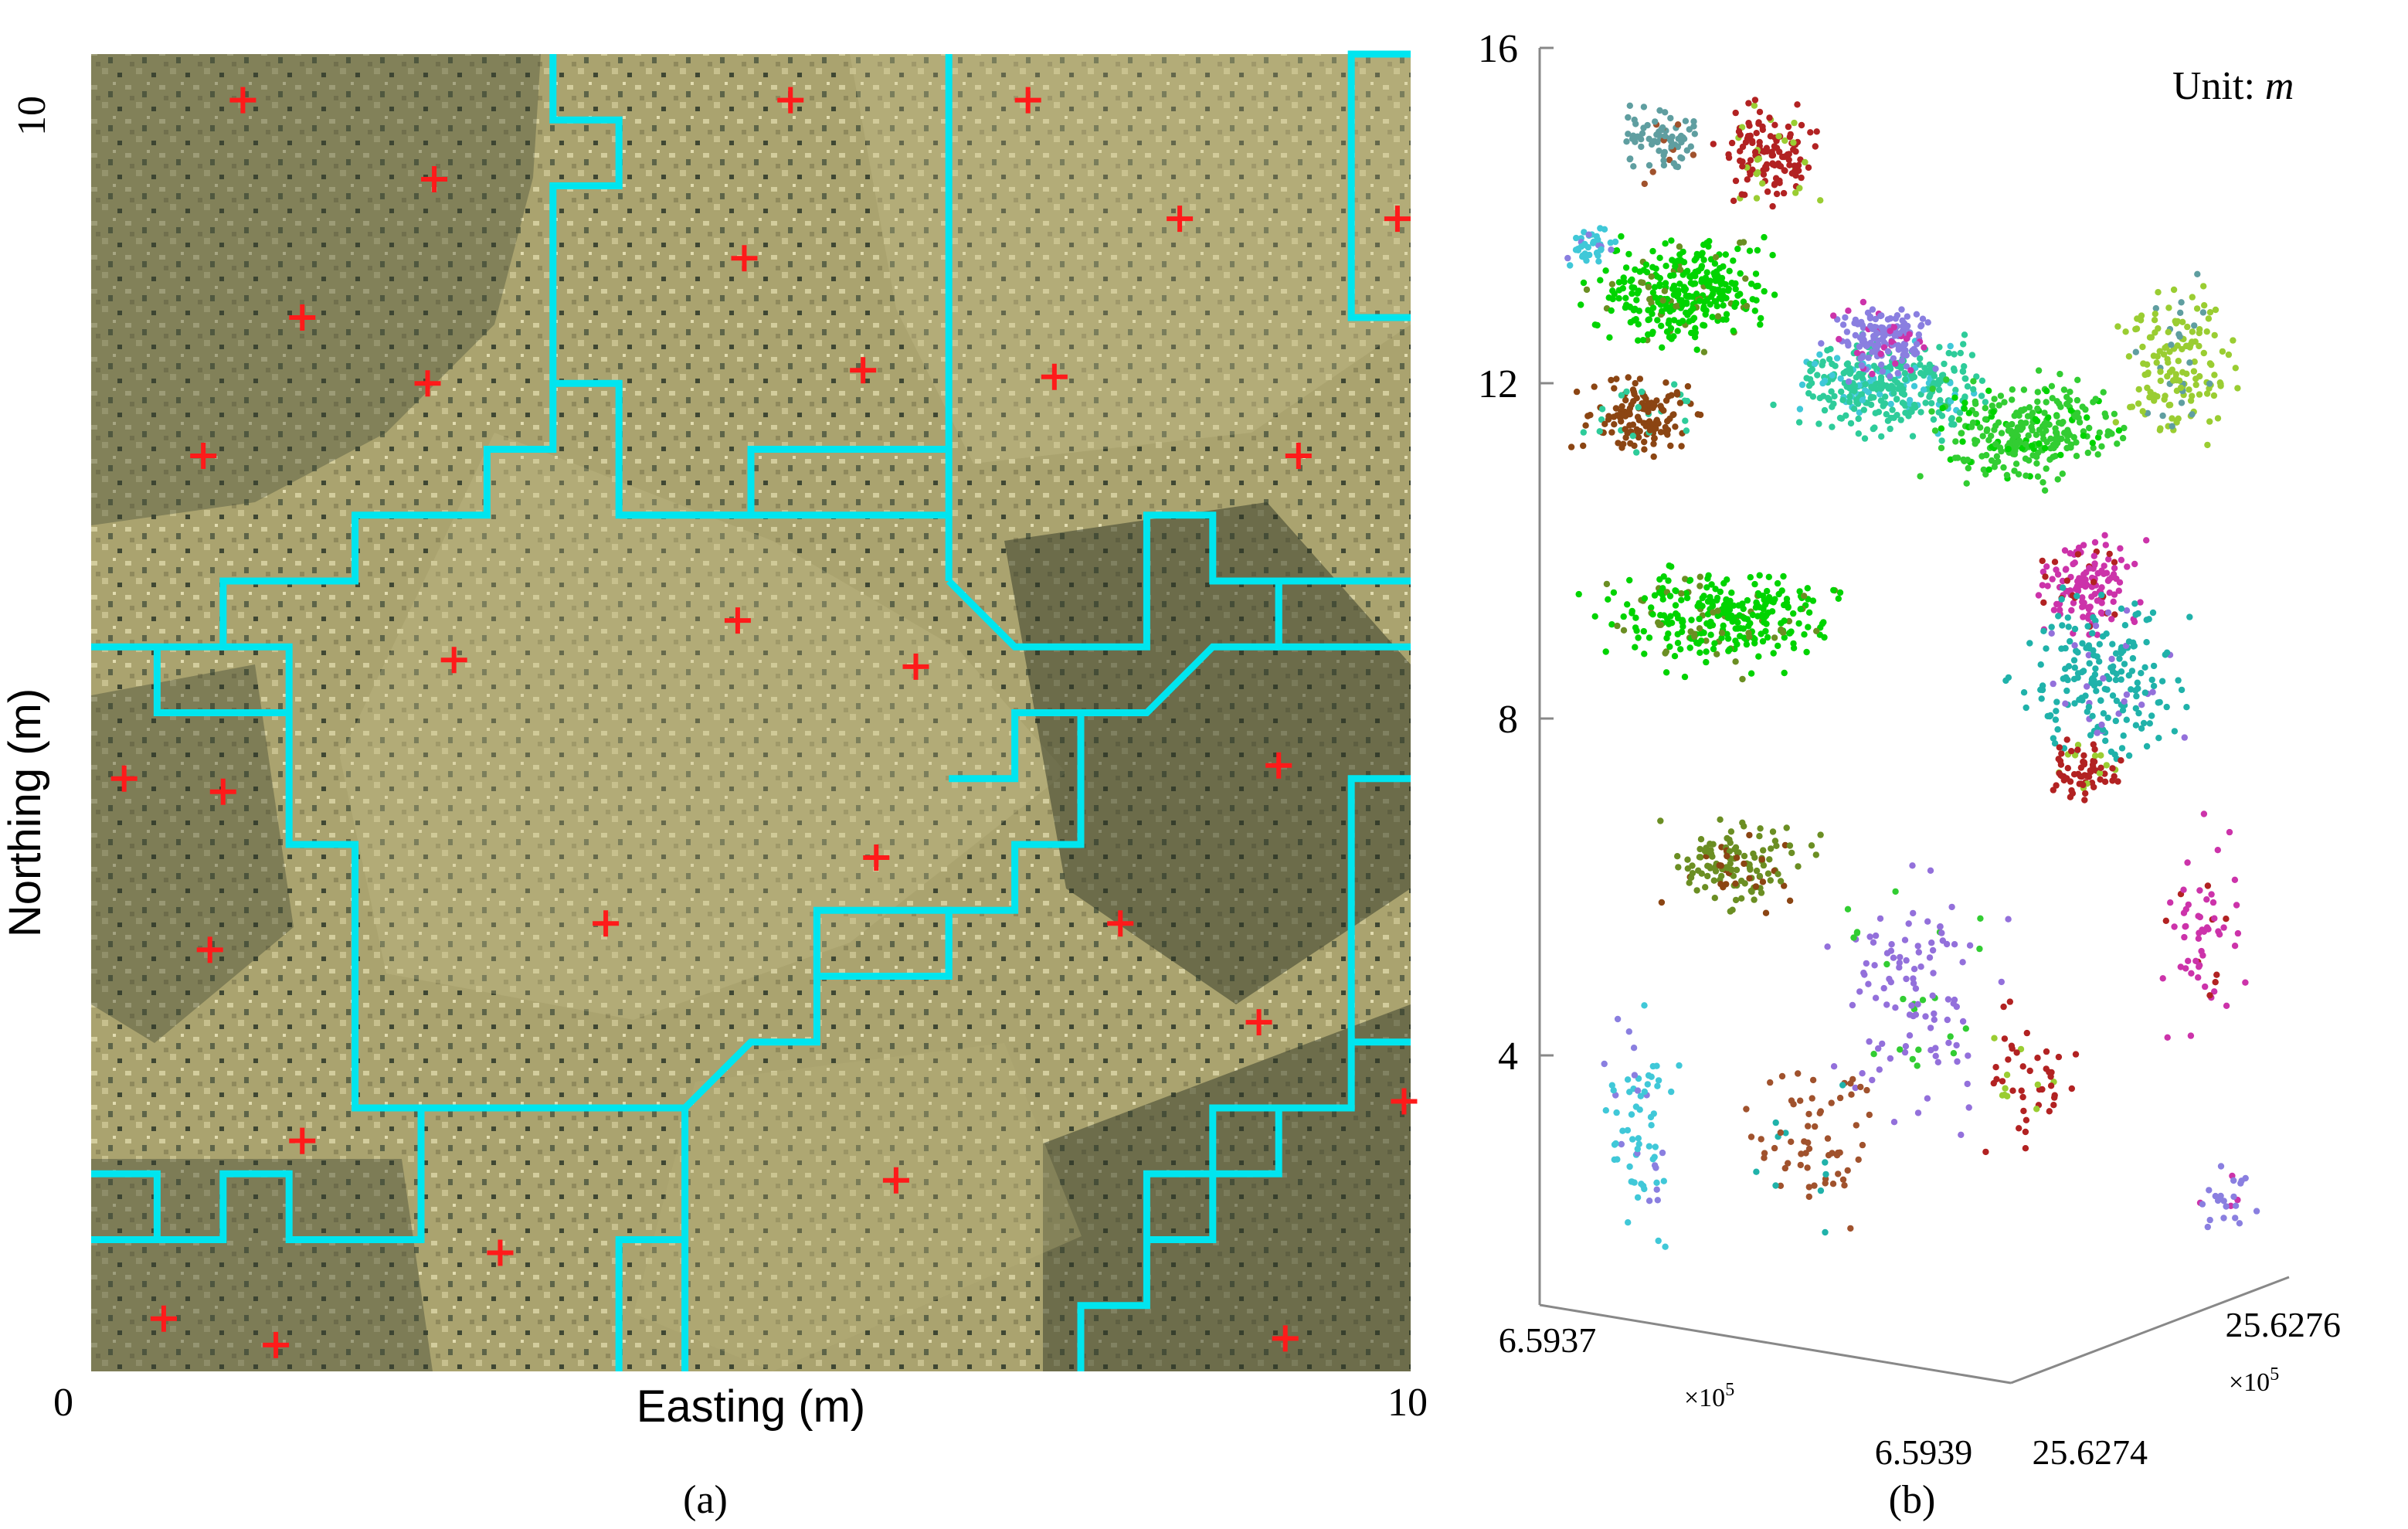 The image size is (2408, 1529). What do you see at coordinates (706, 1500) in the screenshot?
I see `caption-a: (a)` at bounding box center [706, 1500].